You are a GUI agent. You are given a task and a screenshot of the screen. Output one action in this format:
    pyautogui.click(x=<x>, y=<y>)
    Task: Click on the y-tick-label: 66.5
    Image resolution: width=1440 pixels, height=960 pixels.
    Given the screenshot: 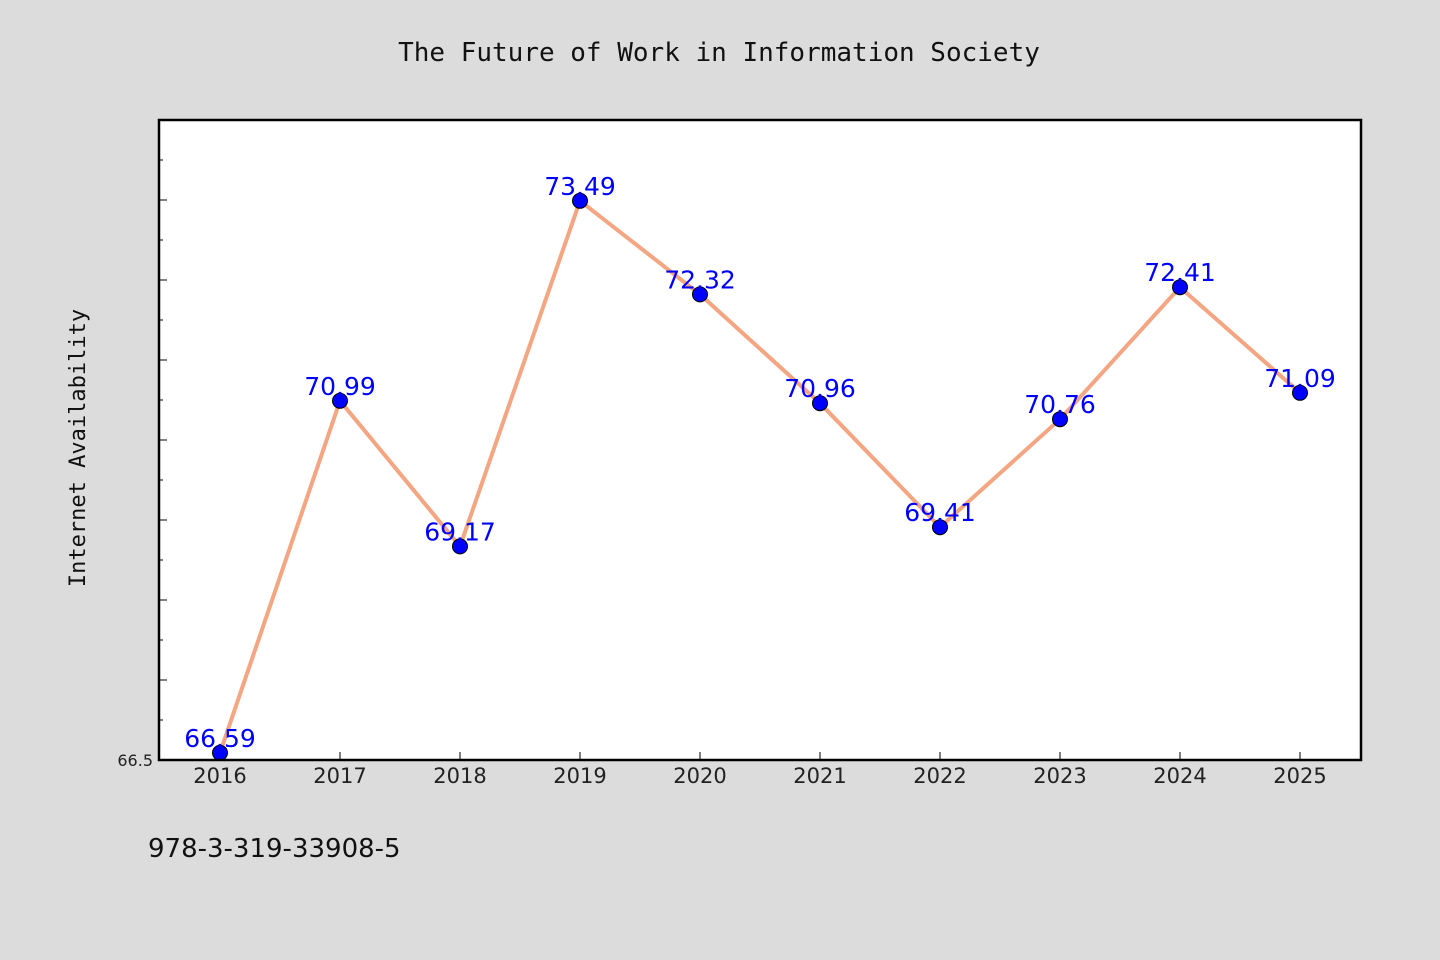 What is the action you would take?
    pyautogui.click(x=135, y=760)
    